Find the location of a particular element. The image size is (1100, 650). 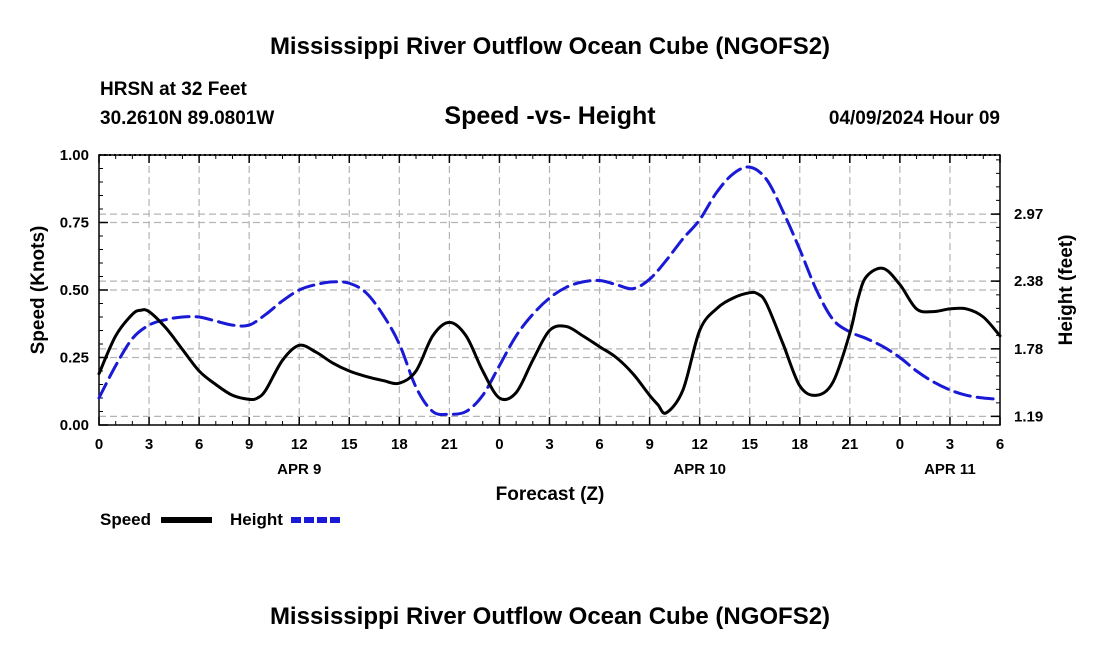

date-label: APR 9 is located at coordinates (299, 469).